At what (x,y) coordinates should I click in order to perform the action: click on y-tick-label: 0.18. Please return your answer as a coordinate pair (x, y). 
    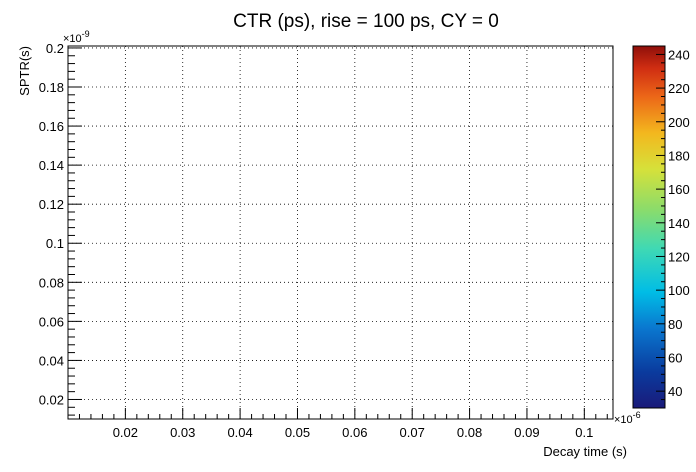
    Looking at the image, I should click on (51, 87).